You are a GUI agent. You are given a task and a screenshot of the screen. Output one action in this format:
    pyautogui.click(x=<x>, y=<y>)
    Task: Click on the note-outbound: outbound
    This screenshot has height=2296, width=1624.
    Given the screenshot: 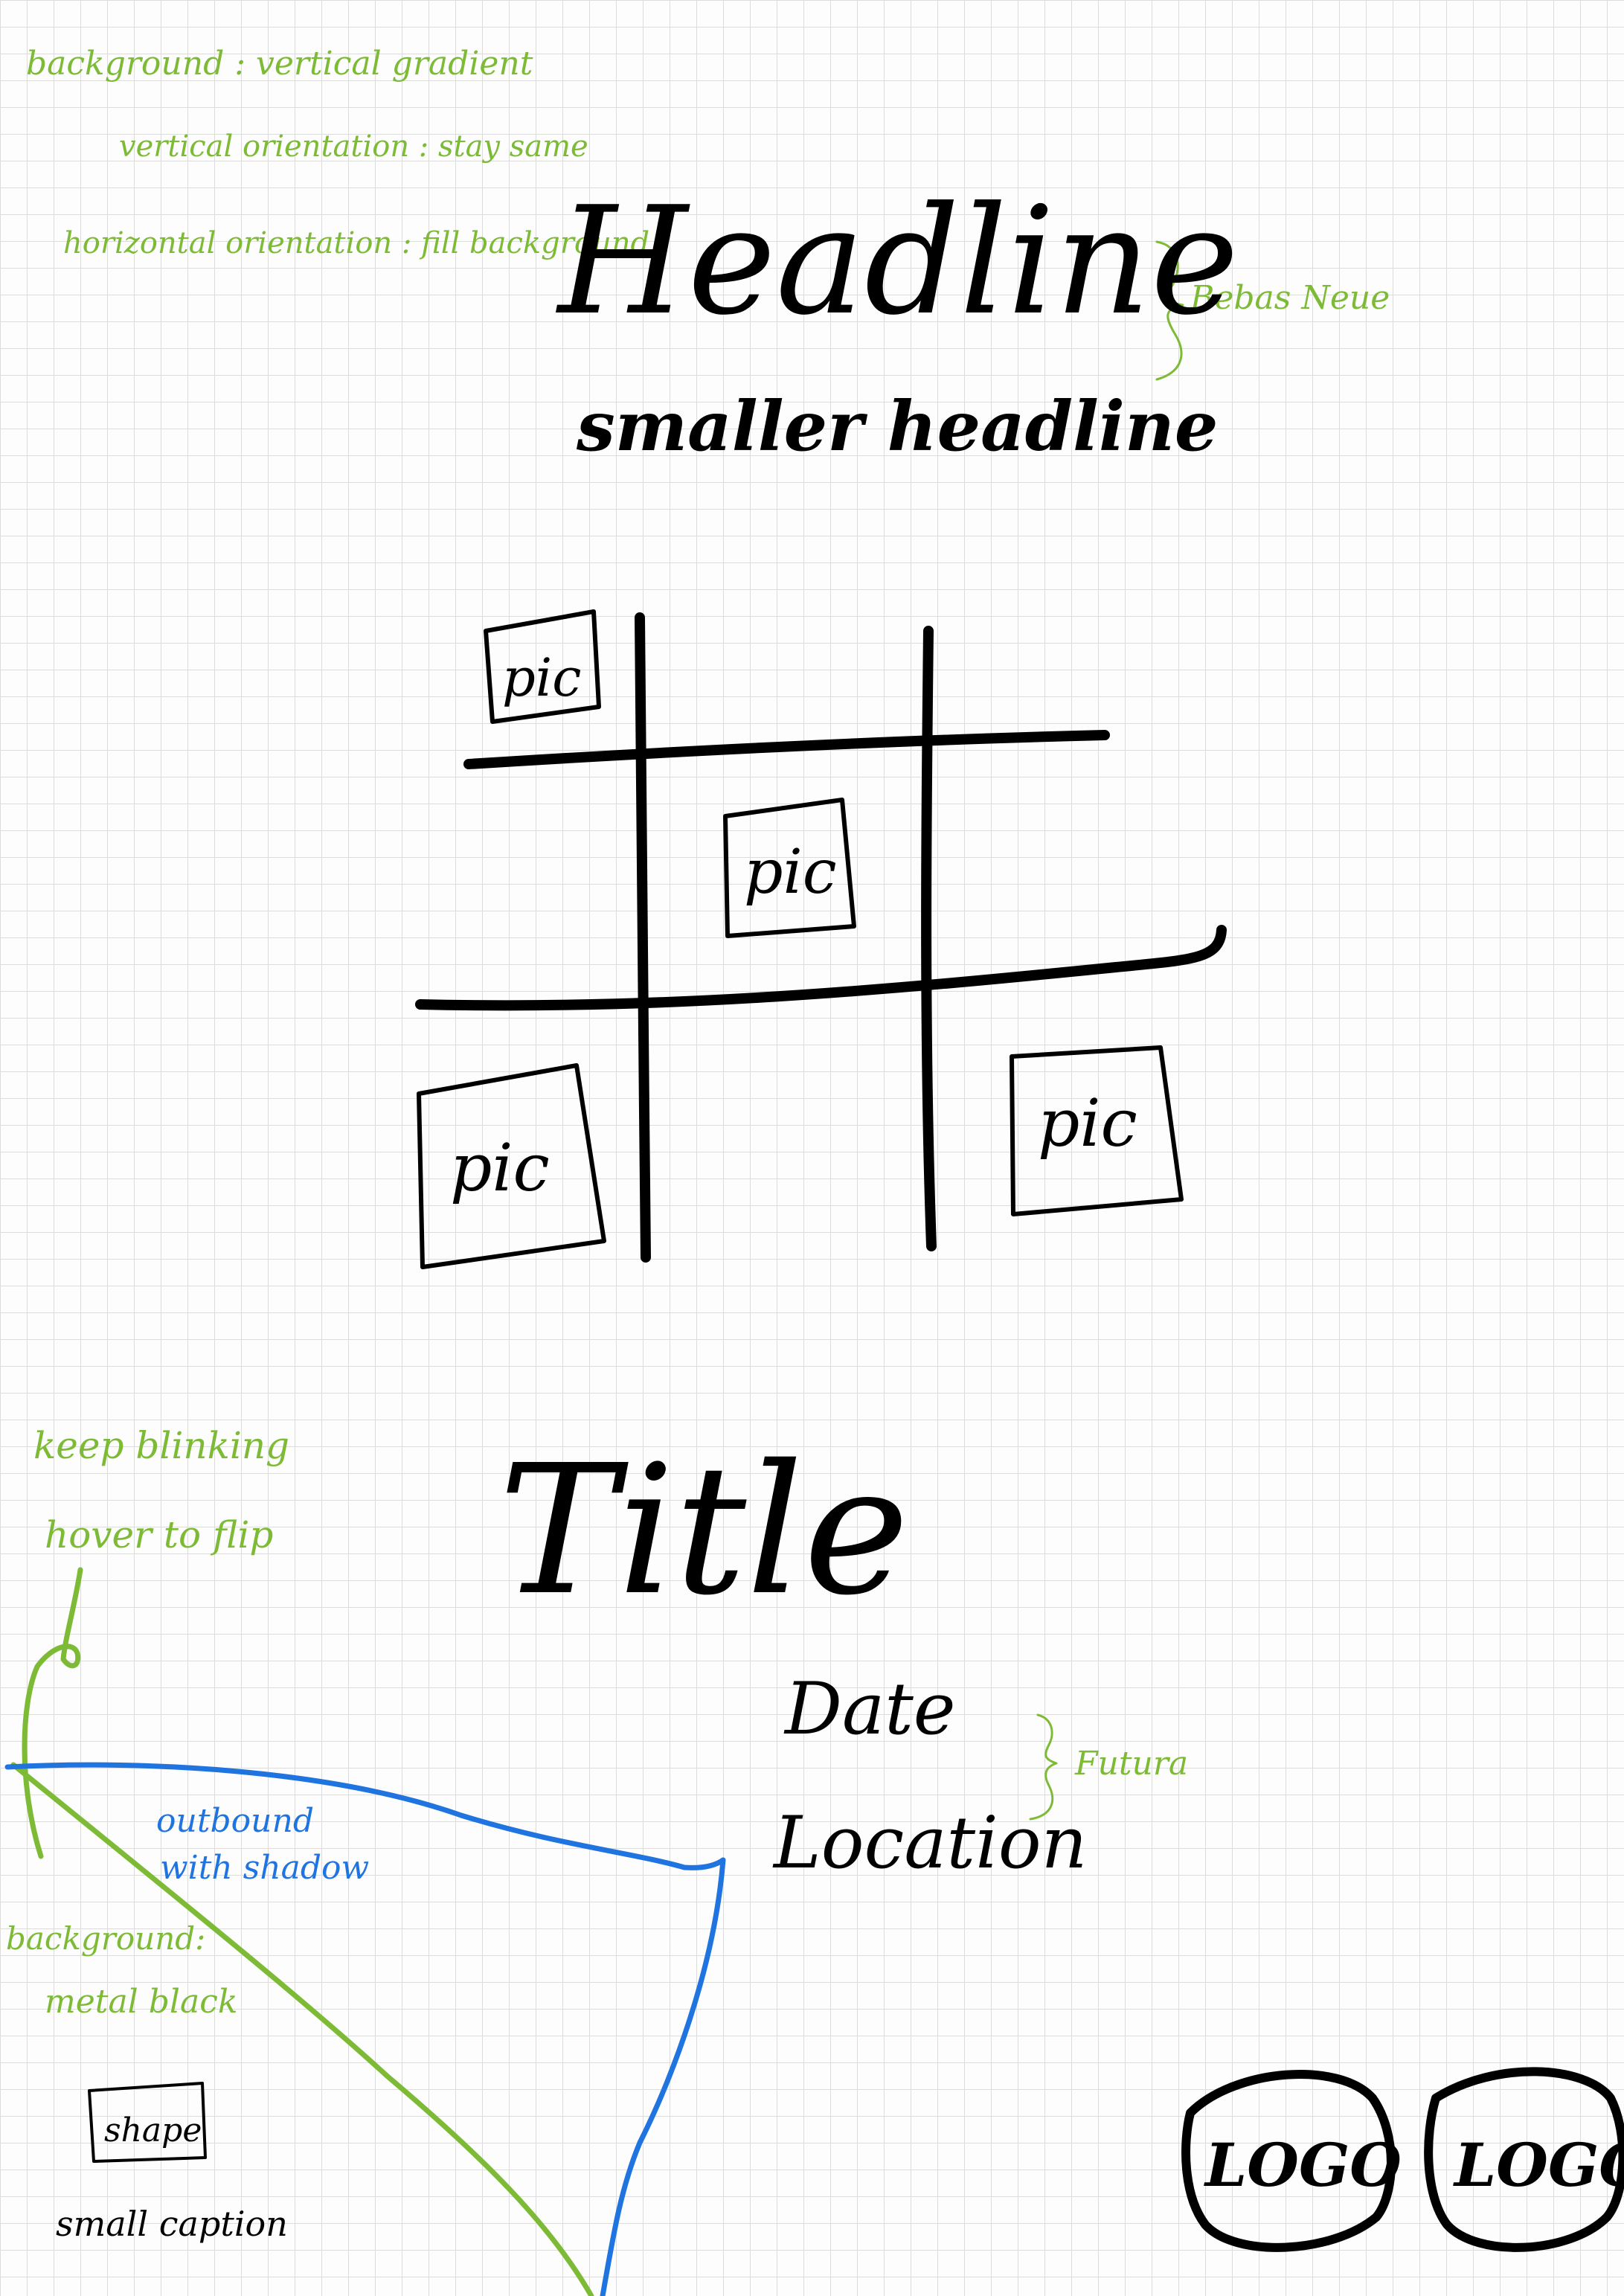 What is the action you would take?
    pyautogui.click(x=235, y=1821)
    